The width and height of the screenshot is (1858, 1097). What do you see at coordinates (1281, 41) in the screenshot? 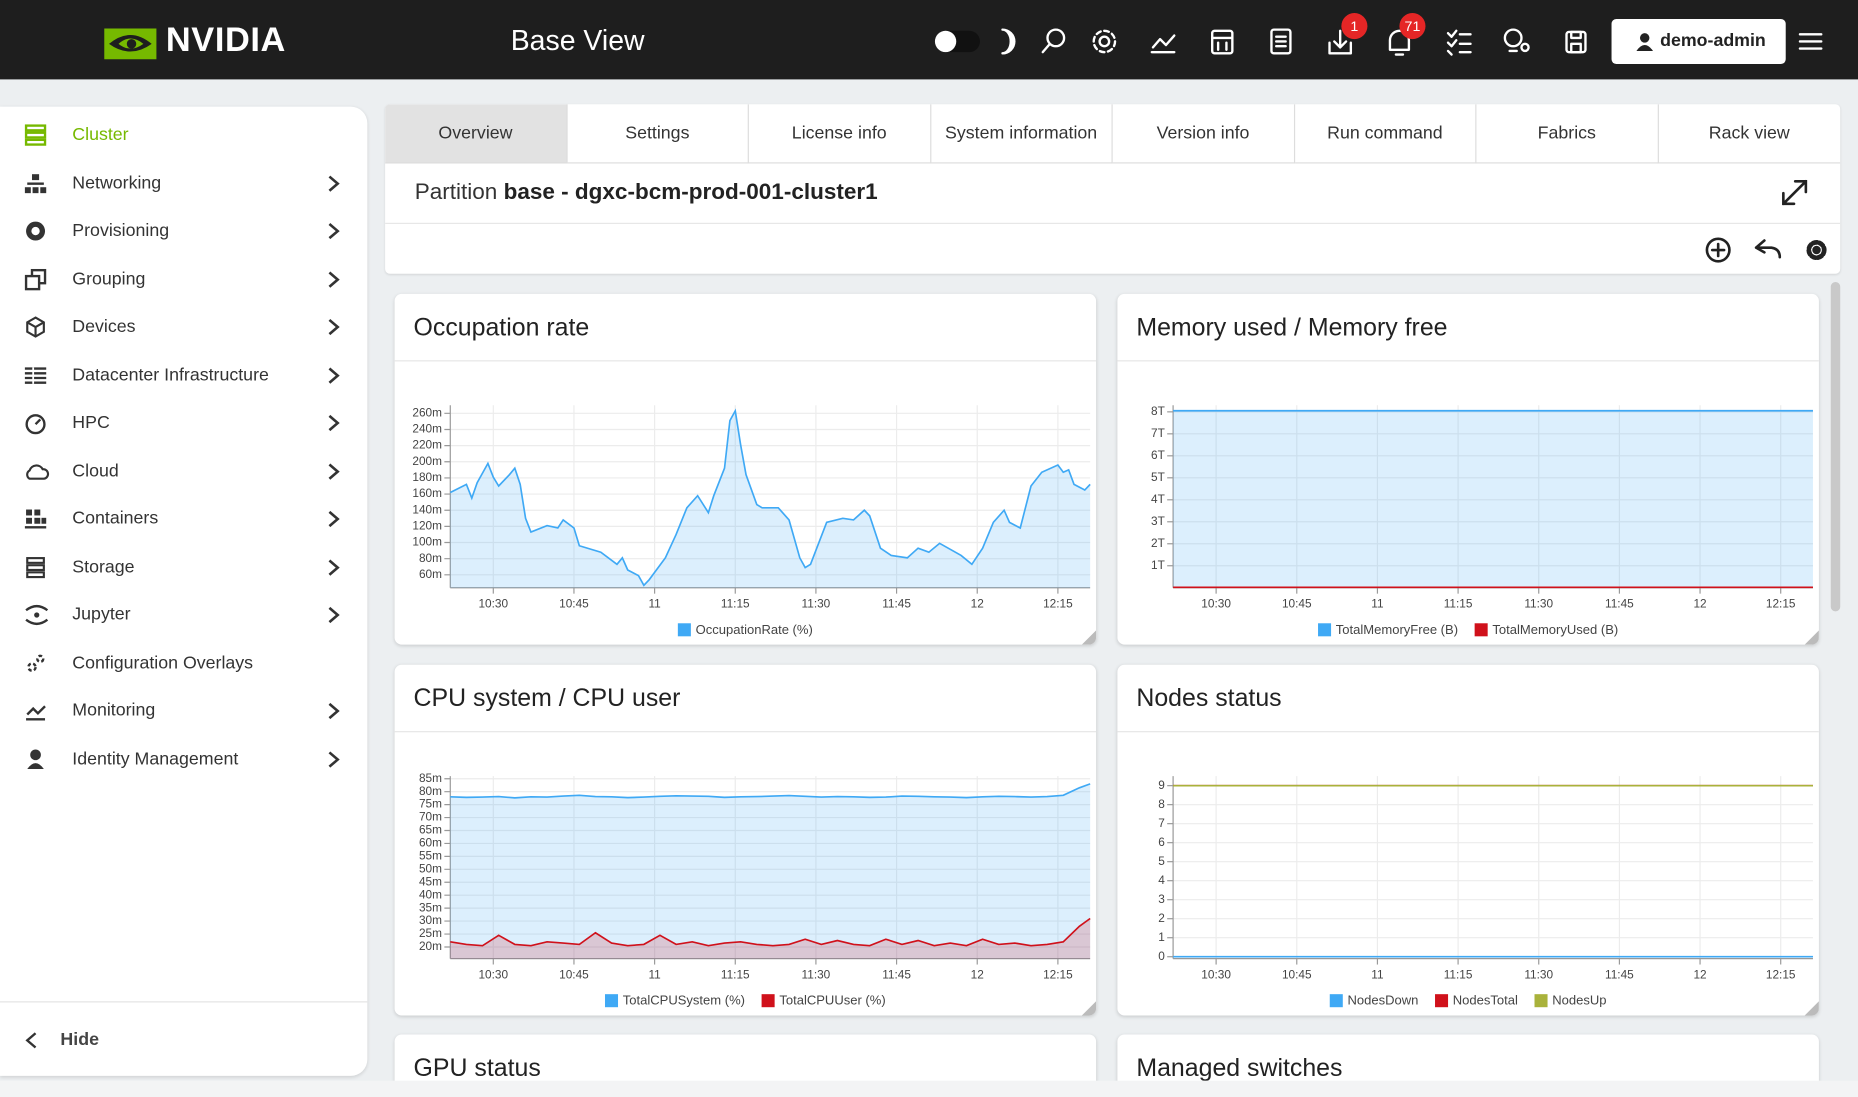
I see `log-icon` at bounding box center [1281, 41].